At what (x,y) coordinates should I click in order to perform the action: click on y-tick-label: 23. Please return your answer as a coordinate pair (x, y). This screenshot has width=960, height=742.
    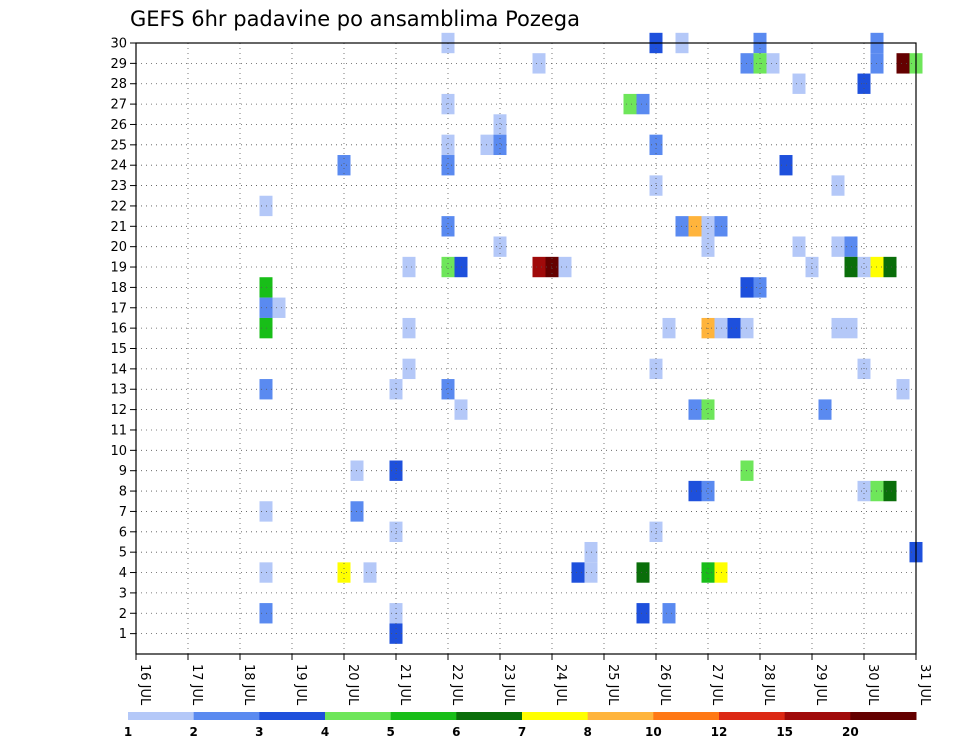
    Looking at the image, I should click on (118, 186).